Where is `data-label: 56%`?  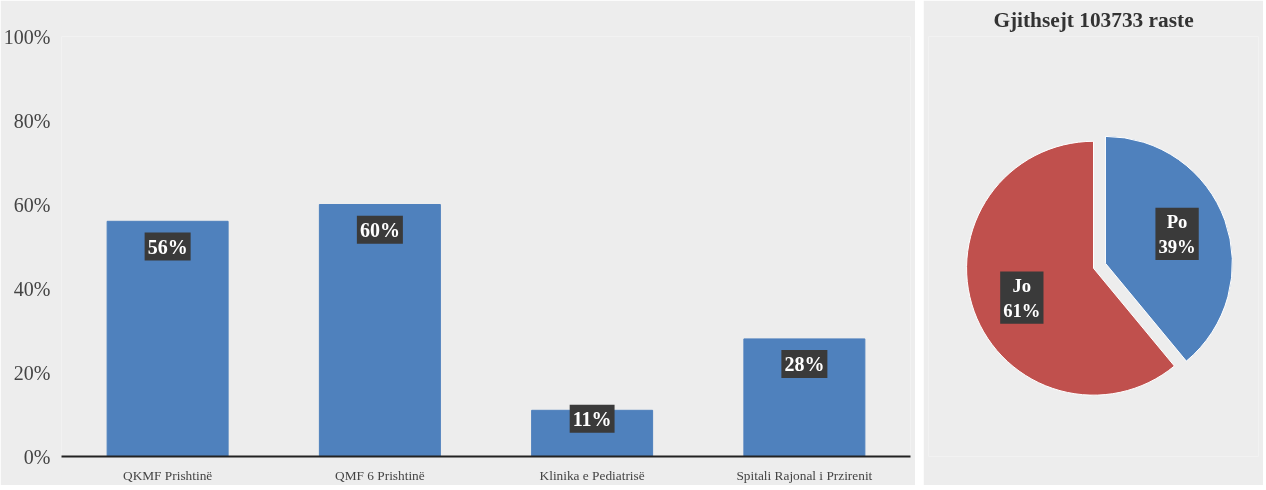
data-label: 56% is located at coordinates (167, 246).